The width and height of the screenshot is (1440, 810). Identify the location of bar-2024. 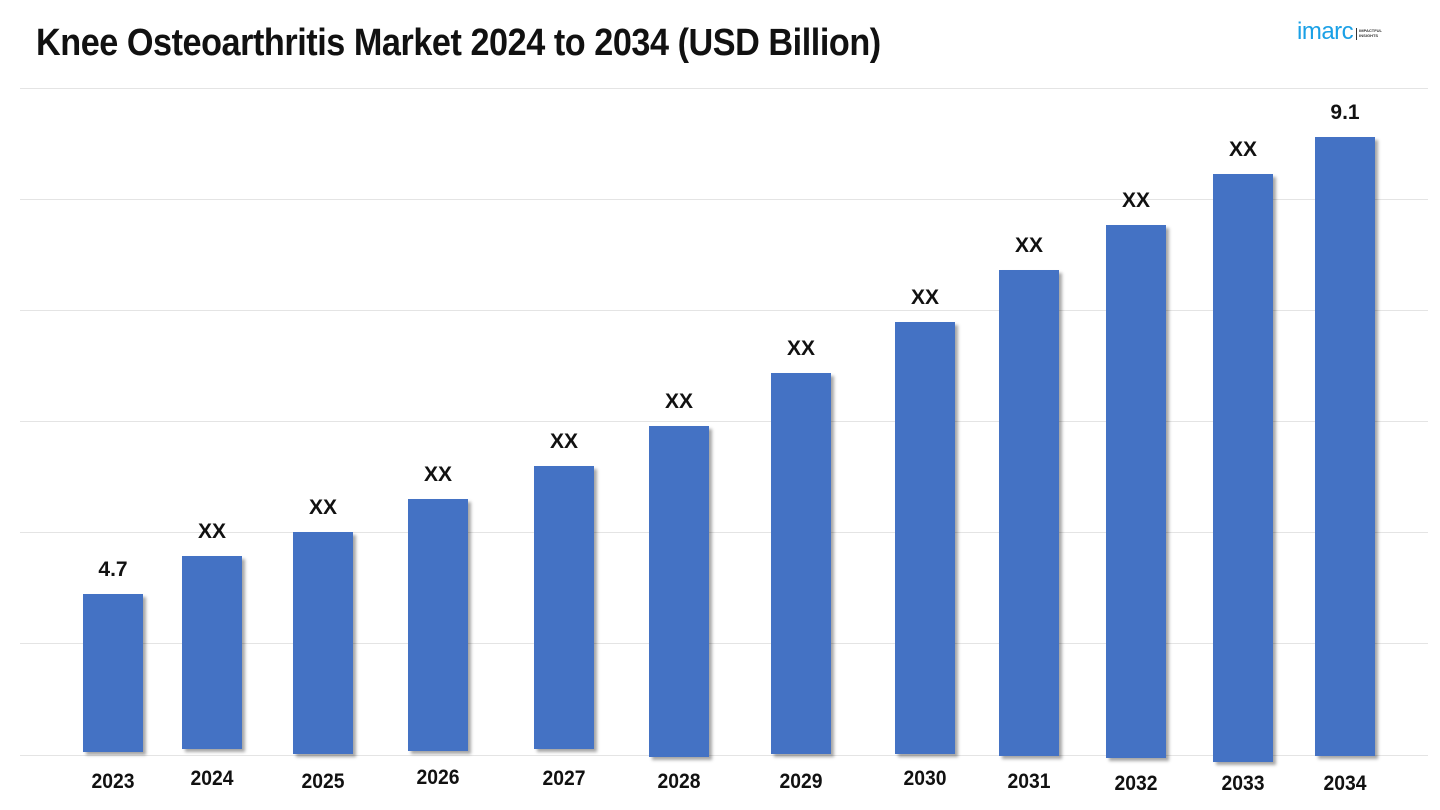
(212, 652).